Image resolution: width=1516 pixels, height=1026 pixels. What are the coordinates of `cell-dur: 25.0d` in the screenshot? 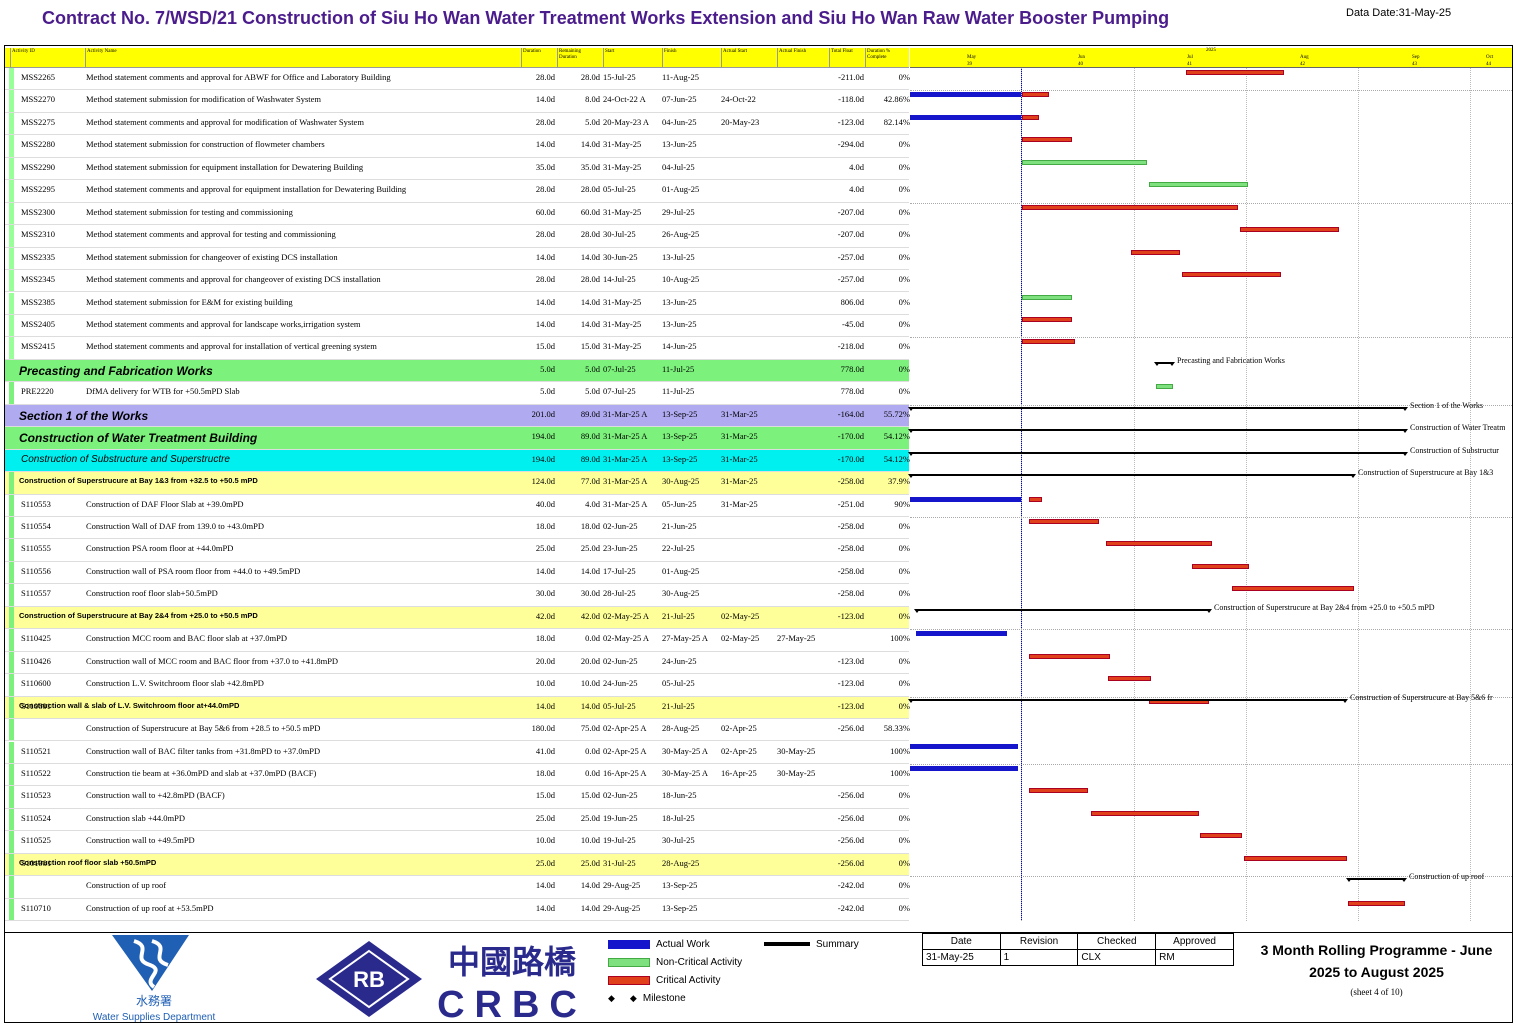 It's located at (545, 548).